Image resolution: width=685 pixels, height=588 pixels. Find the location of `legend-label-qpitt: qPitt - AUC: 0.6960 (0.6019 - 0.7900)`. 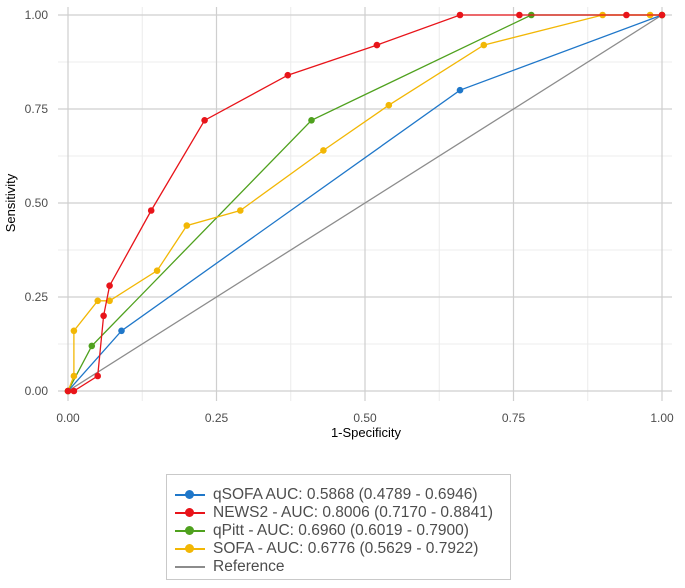

legend-label-qpitt: qPitt - AUC: 0.6960 (0.6019 - 0.7900) is located at coordinates (341, 530).